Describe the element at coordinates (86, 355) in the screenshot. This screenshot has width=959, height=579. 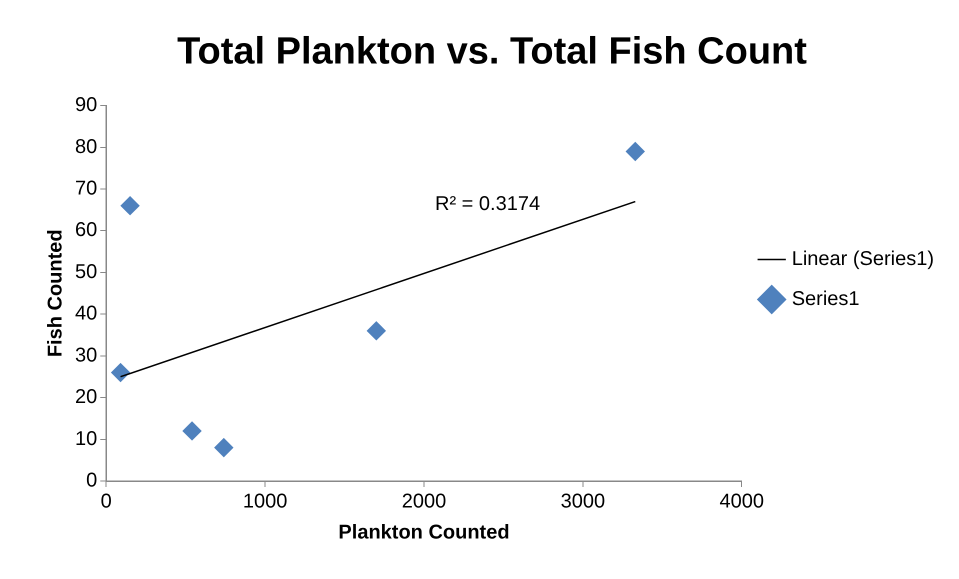
I see `y-tick-label: 30` at that location.